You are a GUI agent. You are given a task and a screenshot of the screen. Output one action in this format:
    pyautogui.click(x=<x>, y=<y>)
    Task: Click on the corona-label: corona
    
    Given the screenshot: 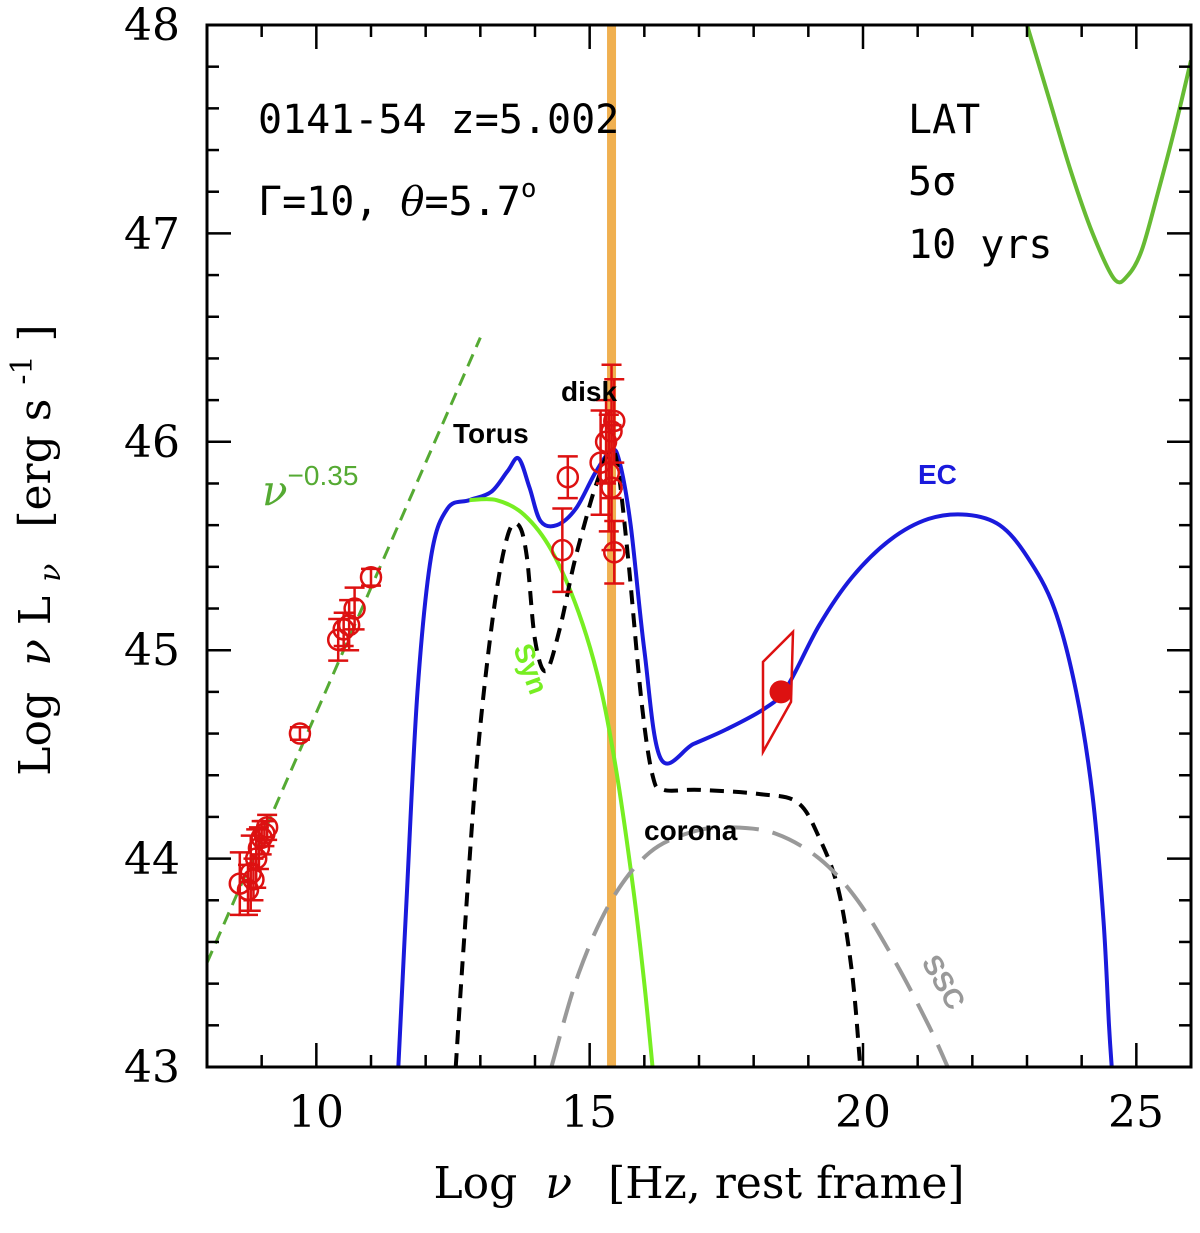 What is the action you would take?
    pyautogui.click(x=691, y=830)
    